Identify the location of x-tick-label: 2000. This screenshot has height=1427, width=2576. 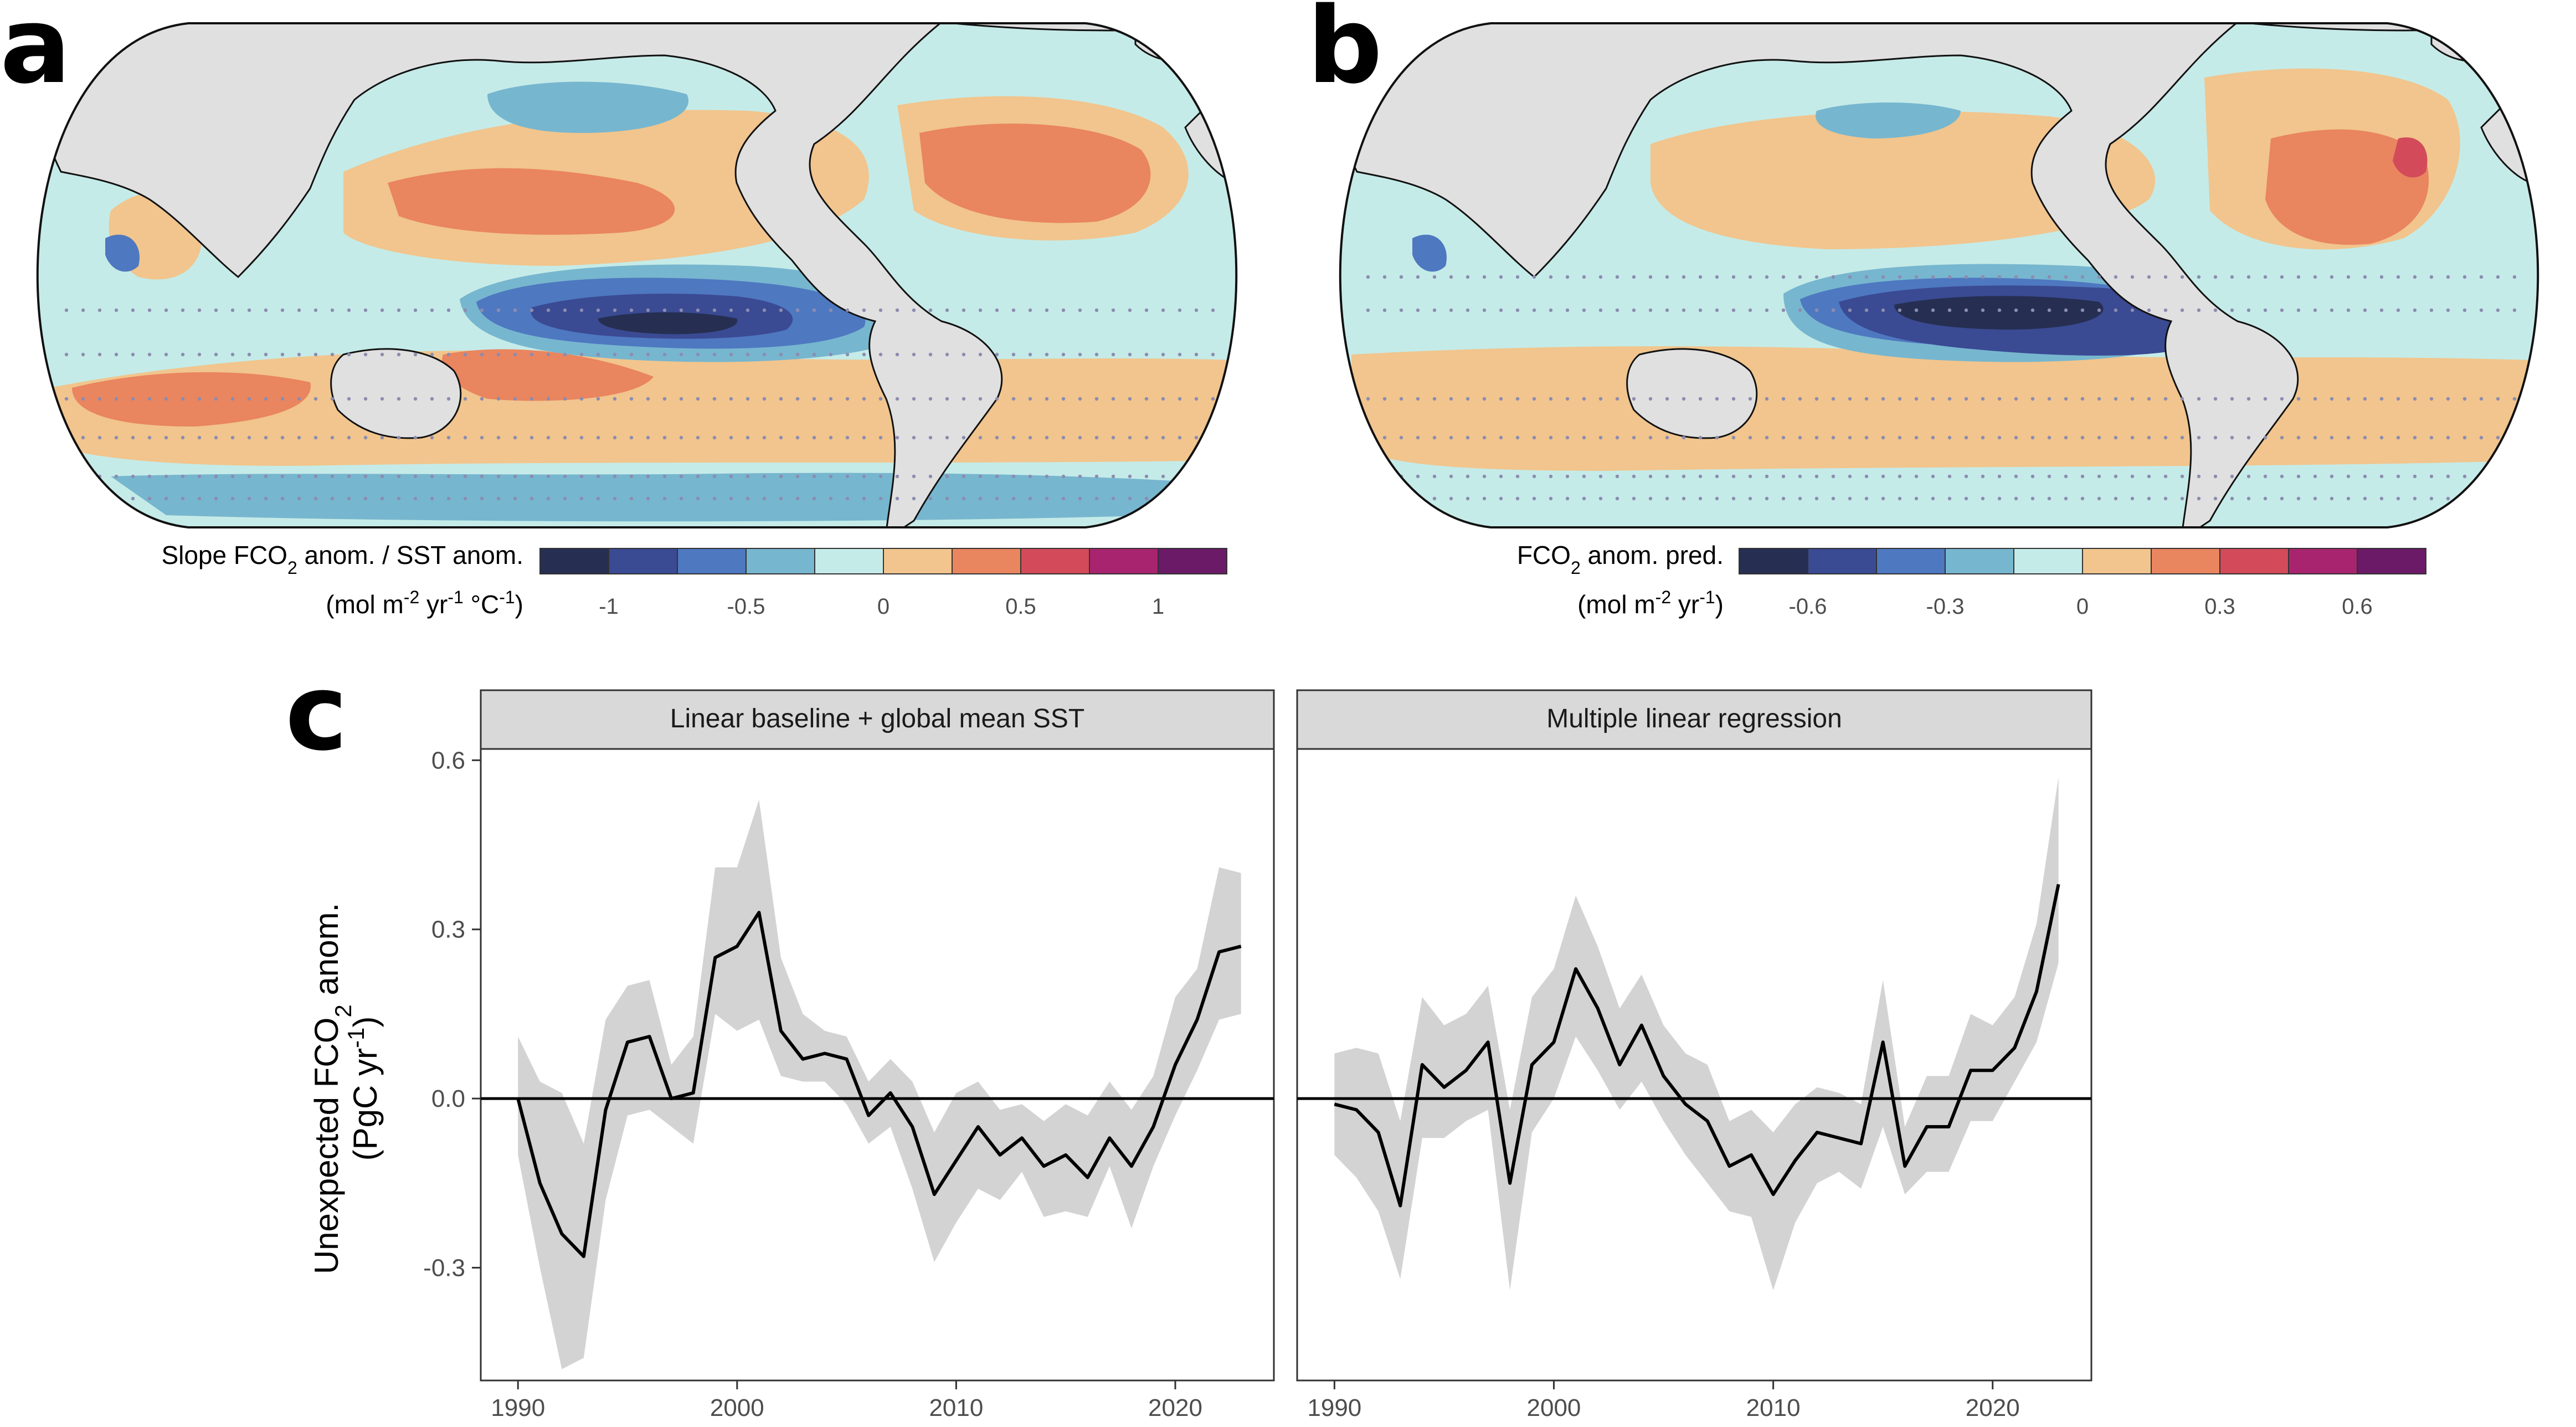
(1554, 1407).